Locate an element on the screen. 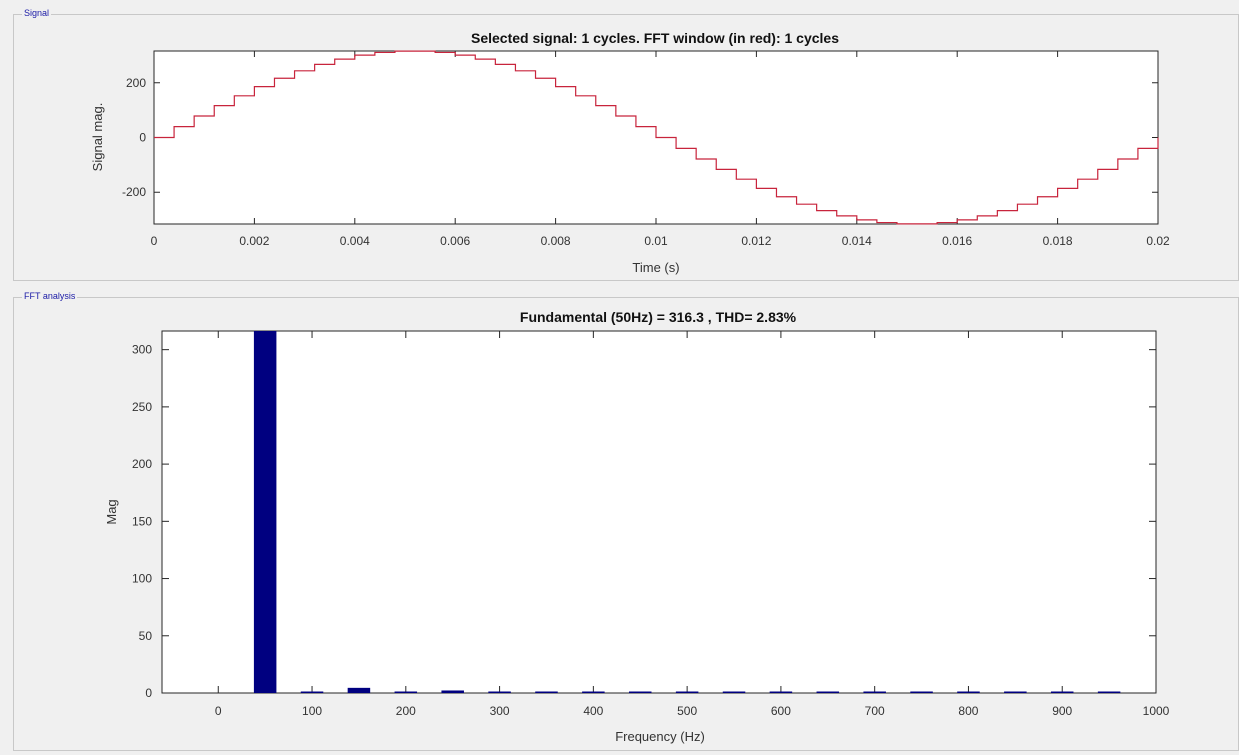 The image size is (1239, 755). fft-y-tick-label: 300 is located at coordinates (142, 350).